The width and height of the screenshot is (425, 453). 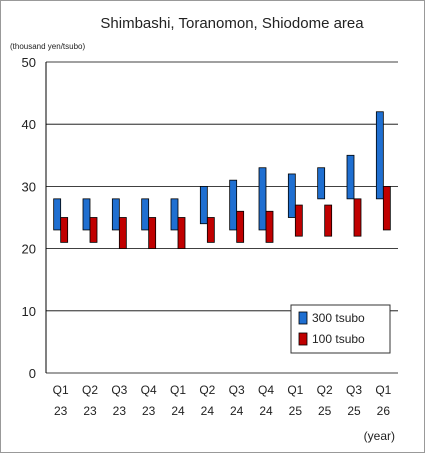 I want to click on x-axis-label: (year), so click(x=379, y=436).